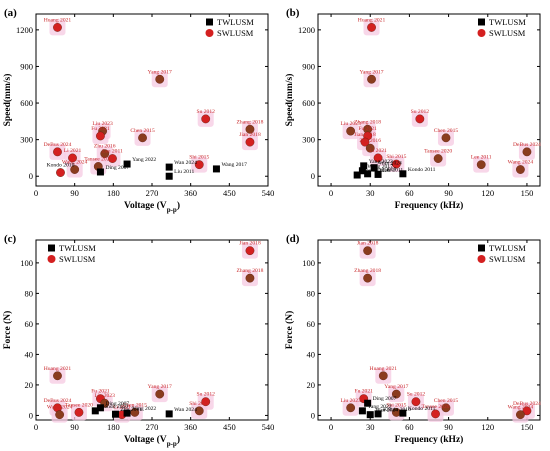 This screenshot has width=550, height=451. What do you see at coordinates (234, 165) in the screenshot?
I see `point-label: Wang 2017` at bounding box center [234, 165].